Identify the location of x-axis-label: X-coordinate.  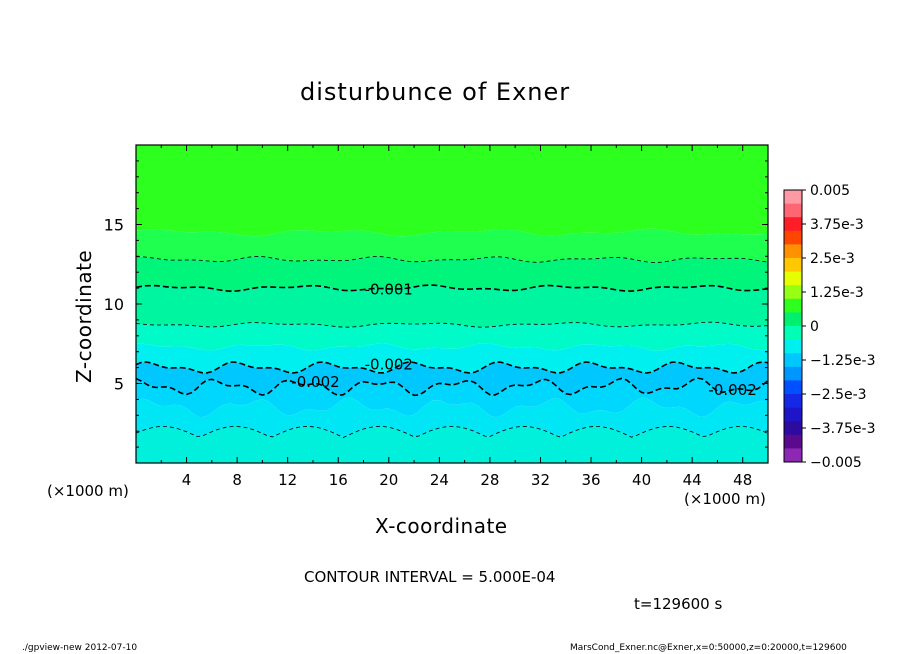
(441, 526).